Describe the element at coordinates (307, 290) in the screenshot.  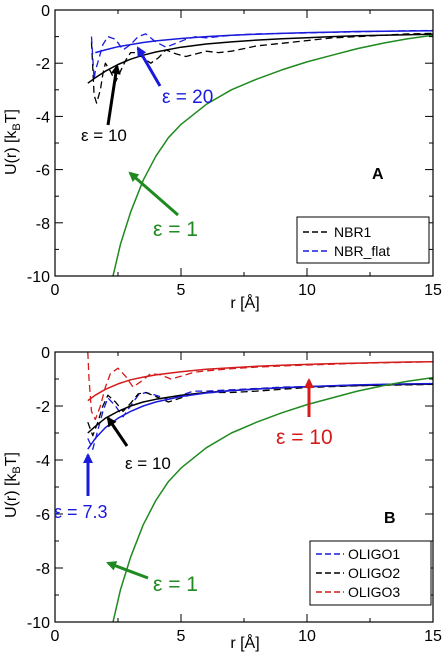
I see `x-tick-label-a: 10` at that location.